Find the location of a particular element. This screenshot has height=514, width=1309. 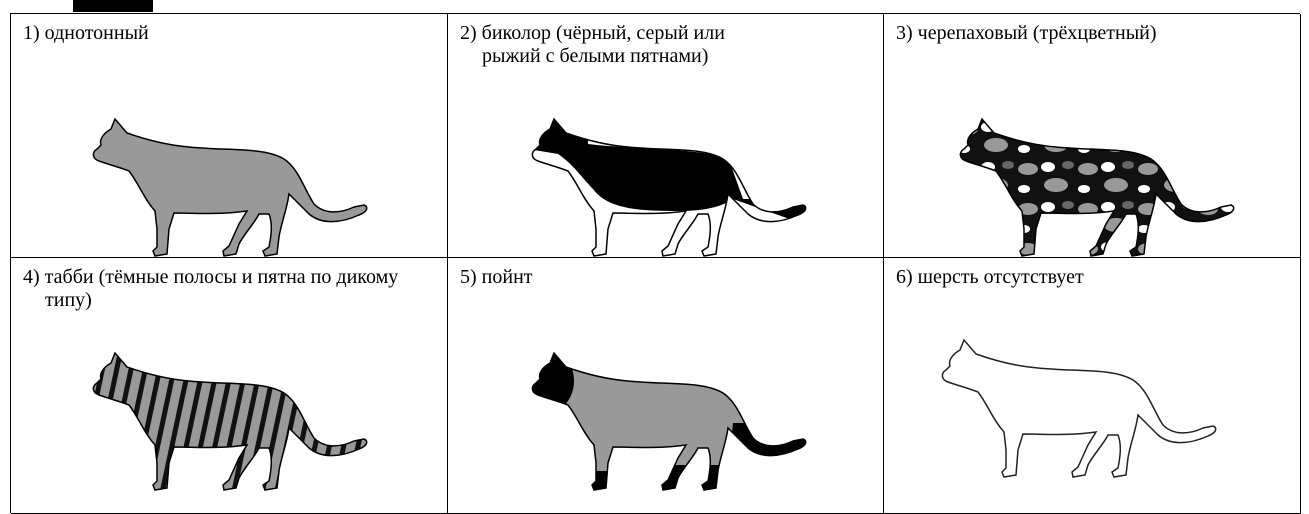

cat-solid is located at coordinates (230, 187).